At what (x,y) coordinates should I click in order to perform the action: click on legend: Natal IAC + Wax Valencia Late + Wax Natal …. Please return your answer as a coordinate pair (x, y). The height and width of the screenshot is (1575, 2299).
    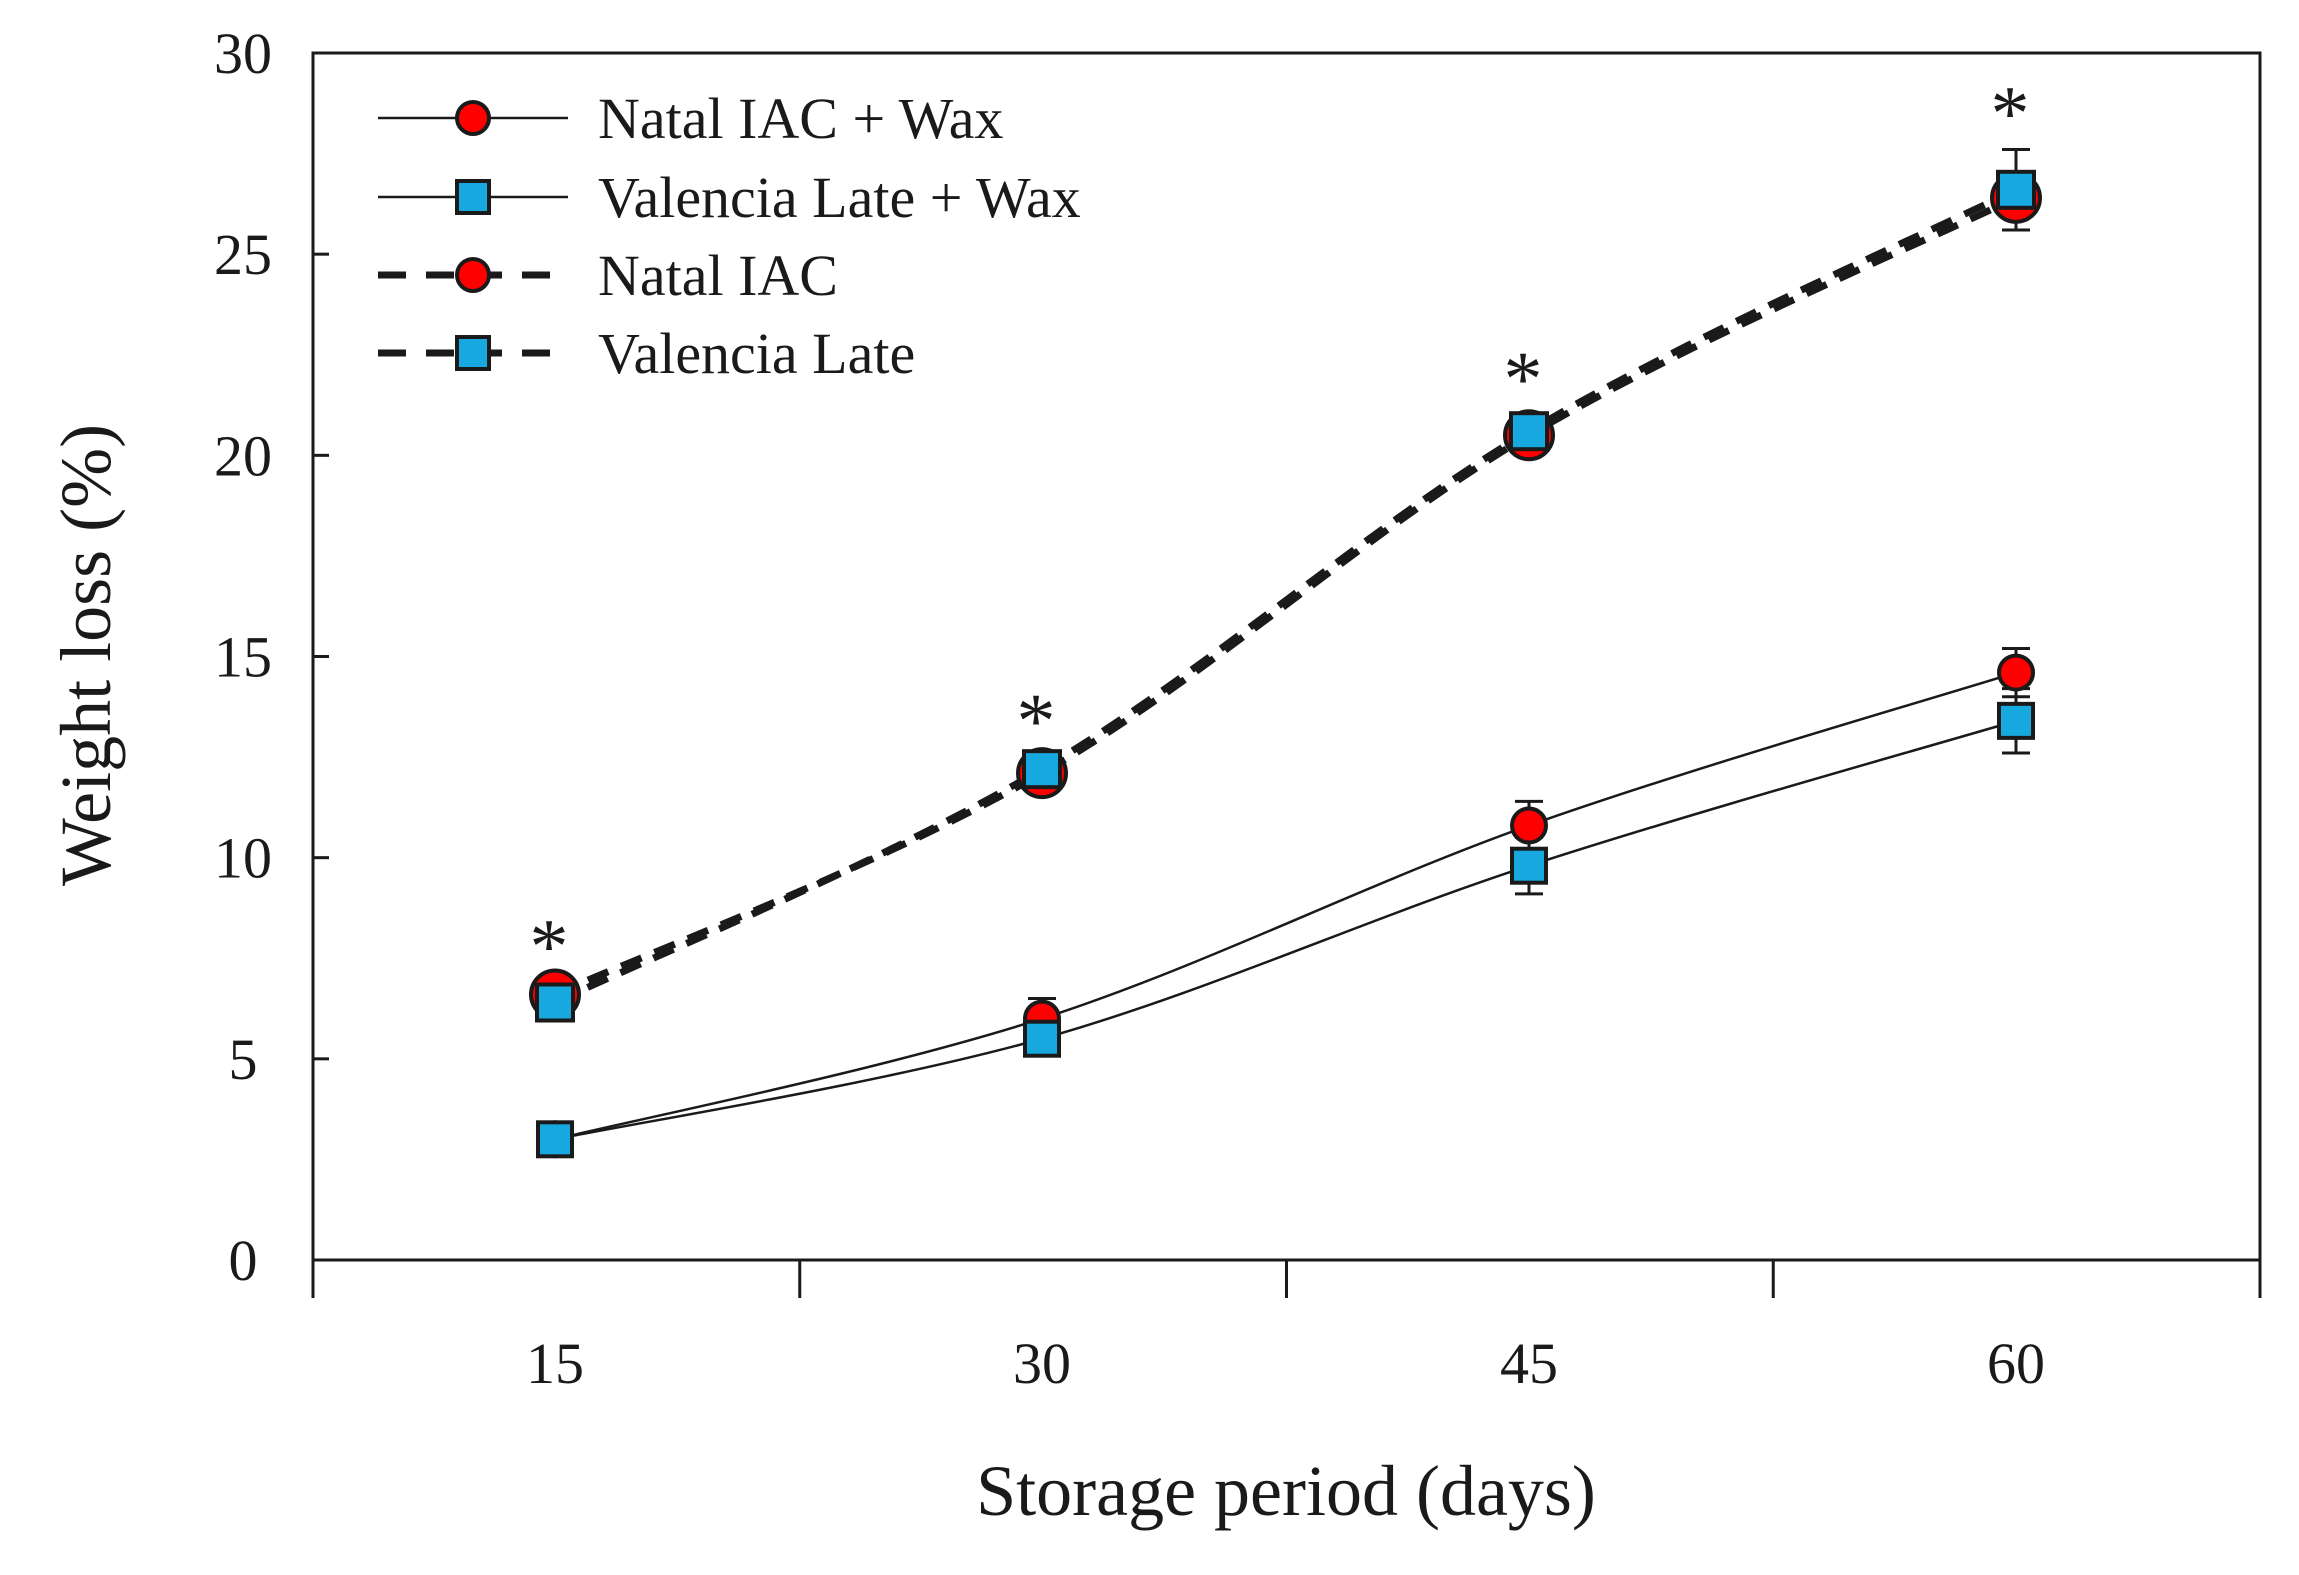
    Looking at the image, I should click on (729, 236).